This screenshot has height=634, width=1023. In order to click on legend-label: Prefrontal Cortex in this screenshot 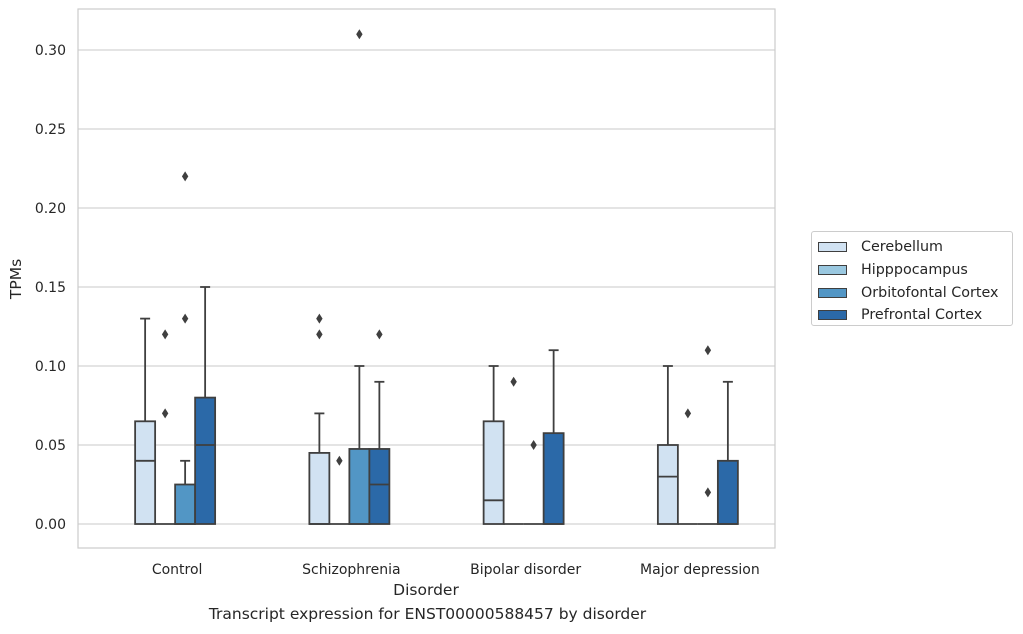, I will do `click(922, 315)`.